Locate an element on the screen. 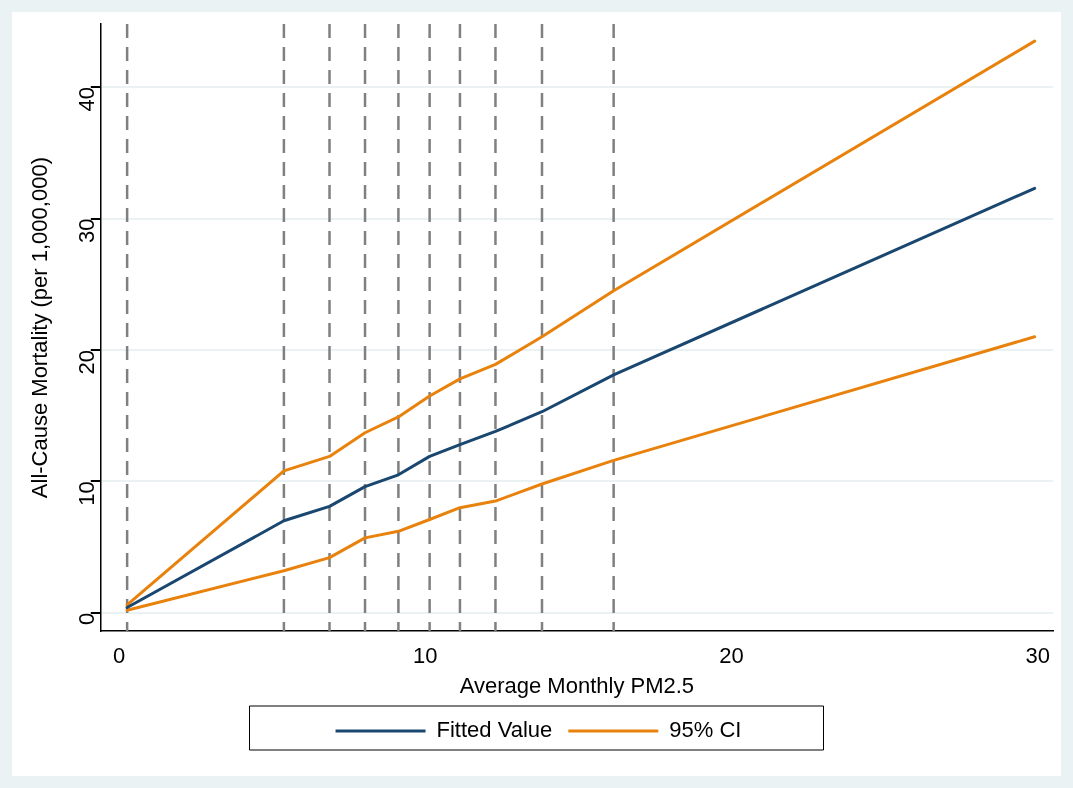 The image size is (1073, 788). x-tick-label: 30 is located at coordinates (1037, 656).